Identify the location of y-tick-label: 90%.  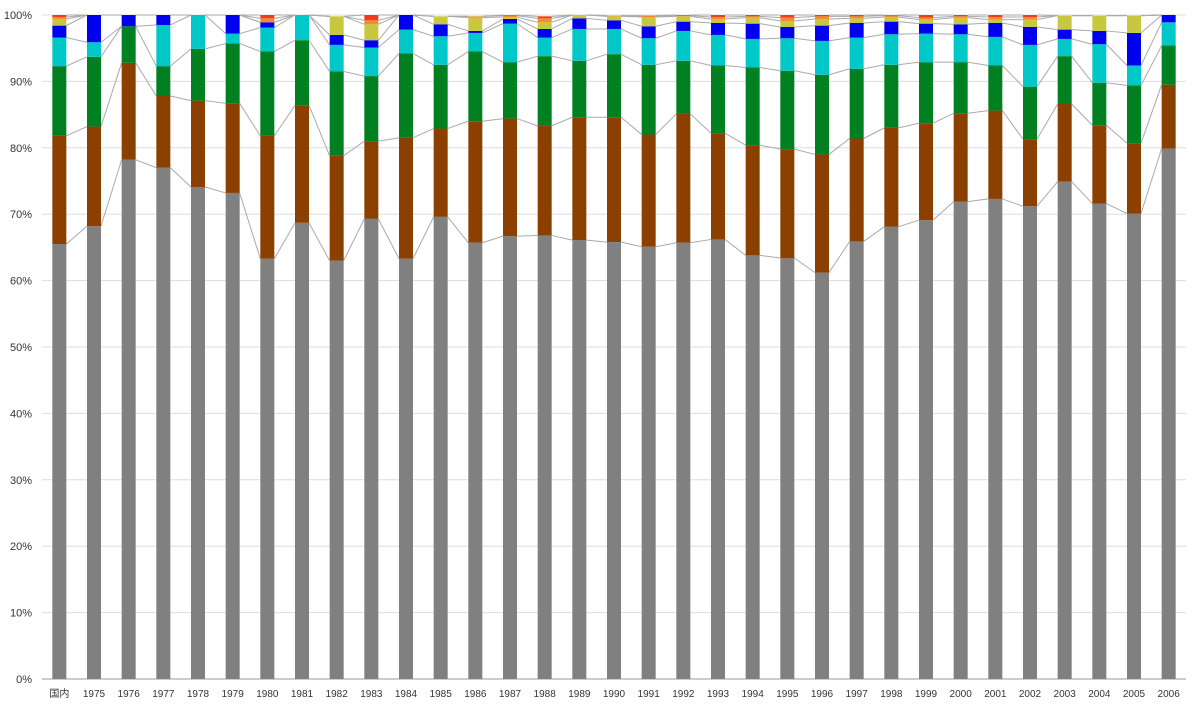
(21, 82).